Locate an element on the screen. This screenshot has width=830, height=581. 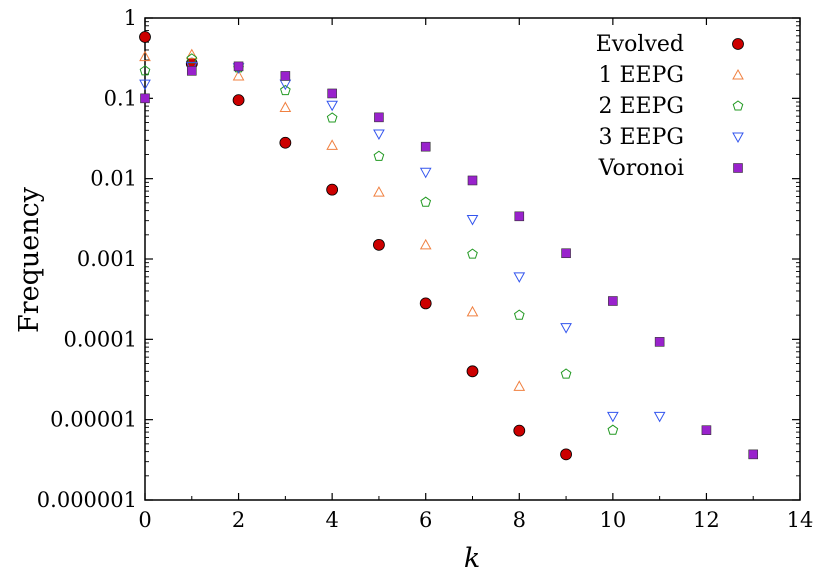
x-tick-label: 12 is located at coordinates (706, 520).